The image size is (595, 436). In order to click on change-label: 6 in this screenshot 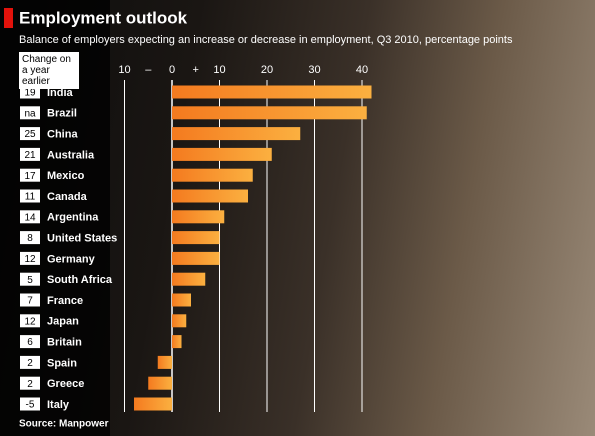, I will do `click(30, 342)`.